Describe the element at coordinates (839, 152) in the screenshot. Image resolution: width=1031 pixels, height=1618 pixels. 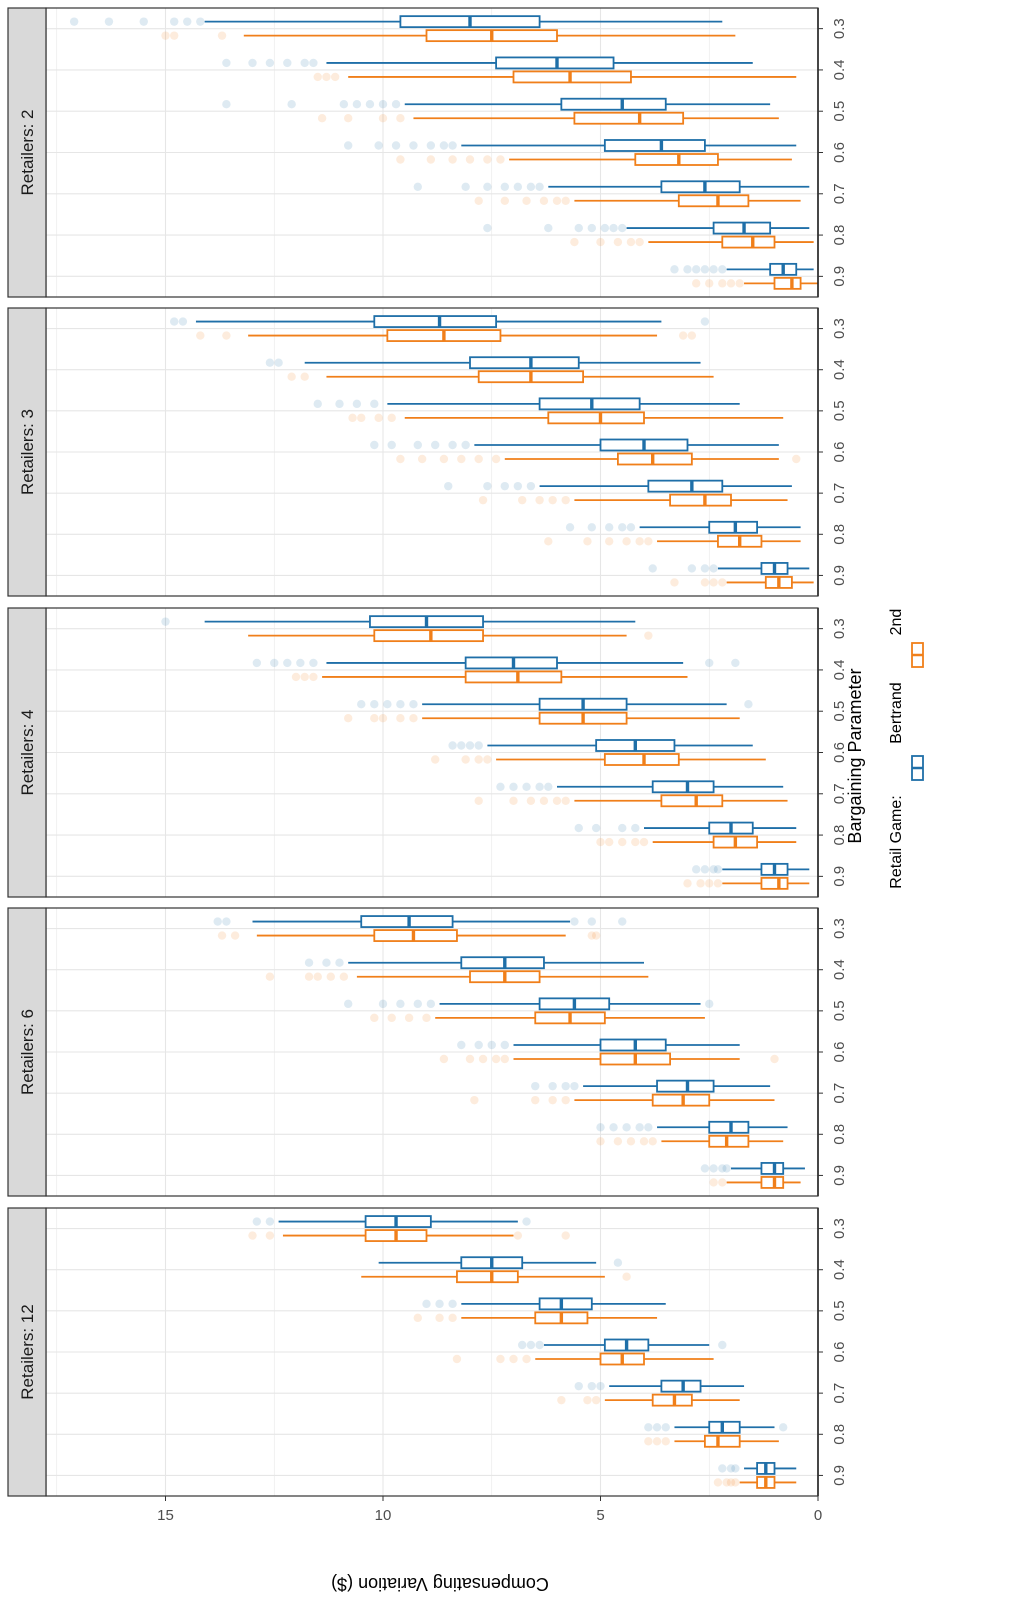
I see `x-tick-label: 0.6` at that location.